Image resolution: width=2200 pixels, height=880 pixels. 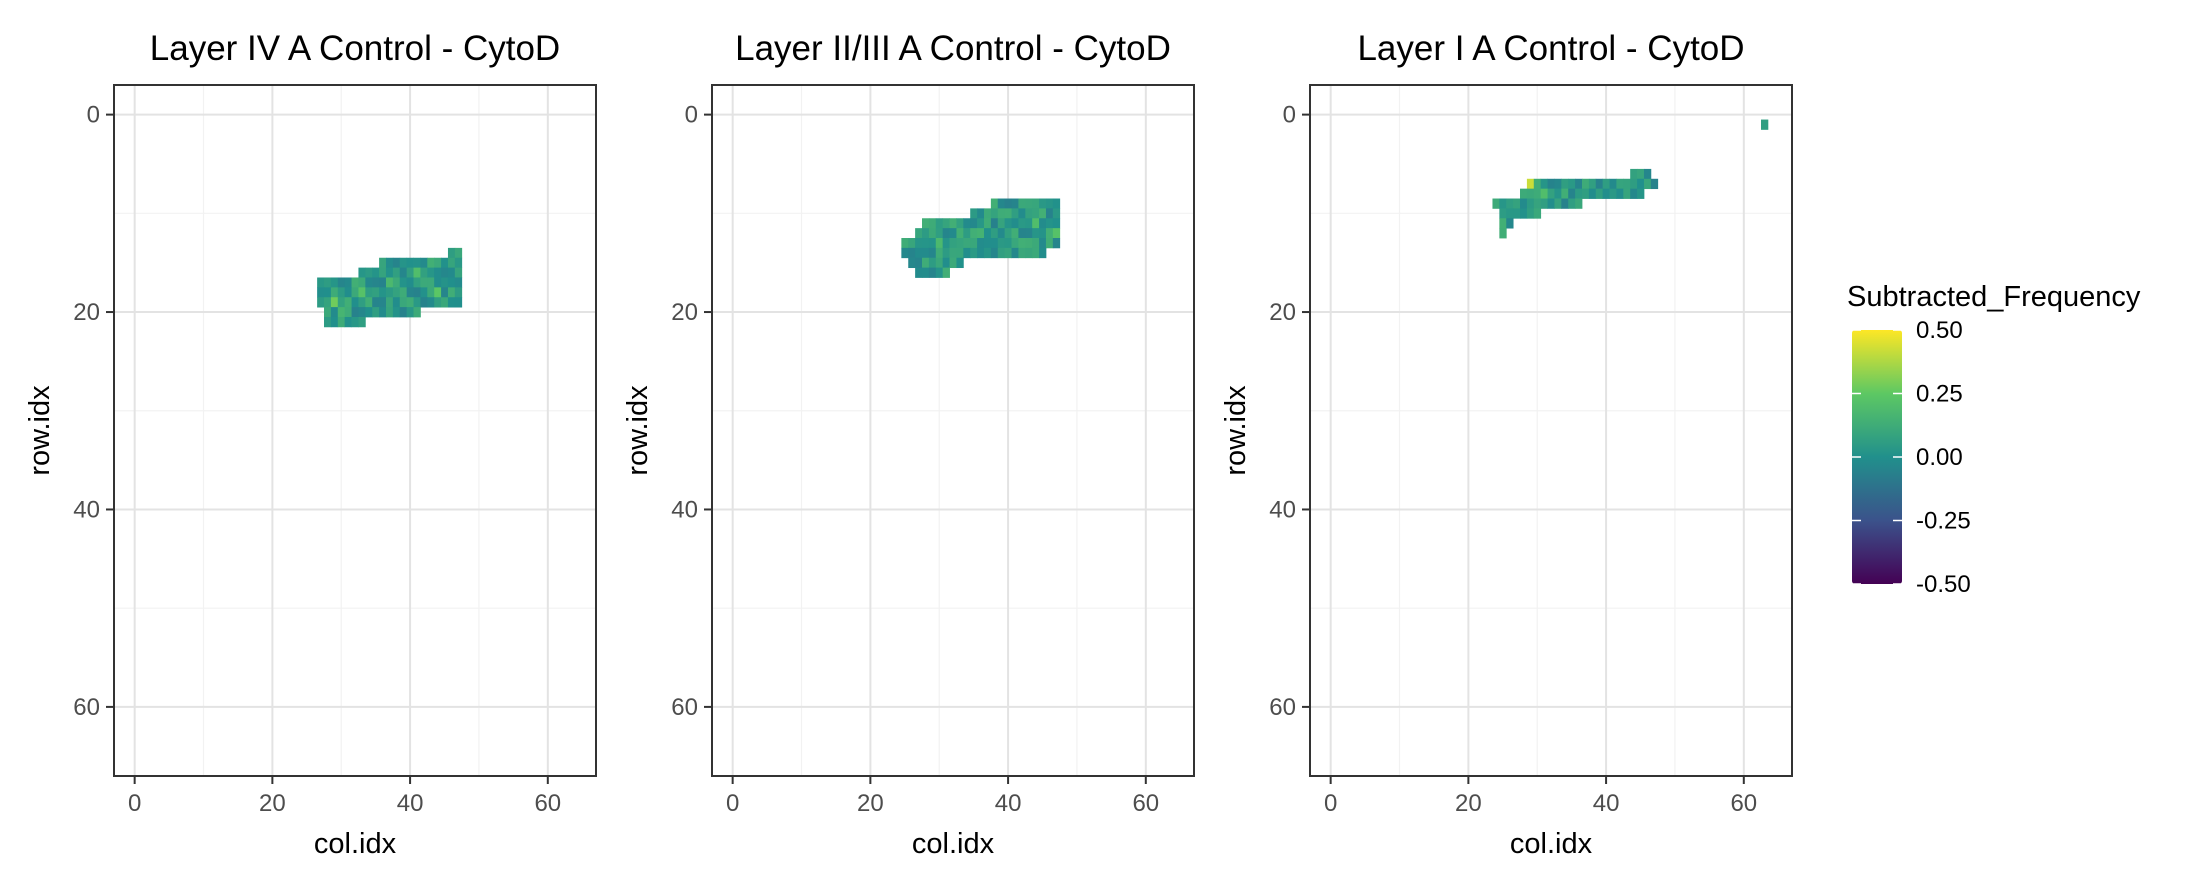 What do you see at coordinates (86, 312) in the screenshot?
I see `y-tick-label: 20` at bounding box center [86, 312].